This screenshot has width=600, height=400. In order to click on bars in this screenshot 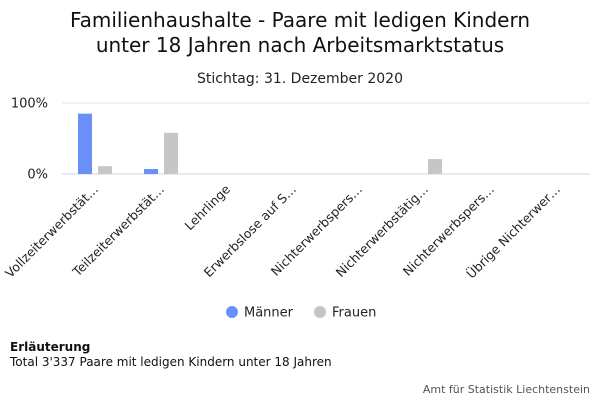, I will do `click(260, 143)`.